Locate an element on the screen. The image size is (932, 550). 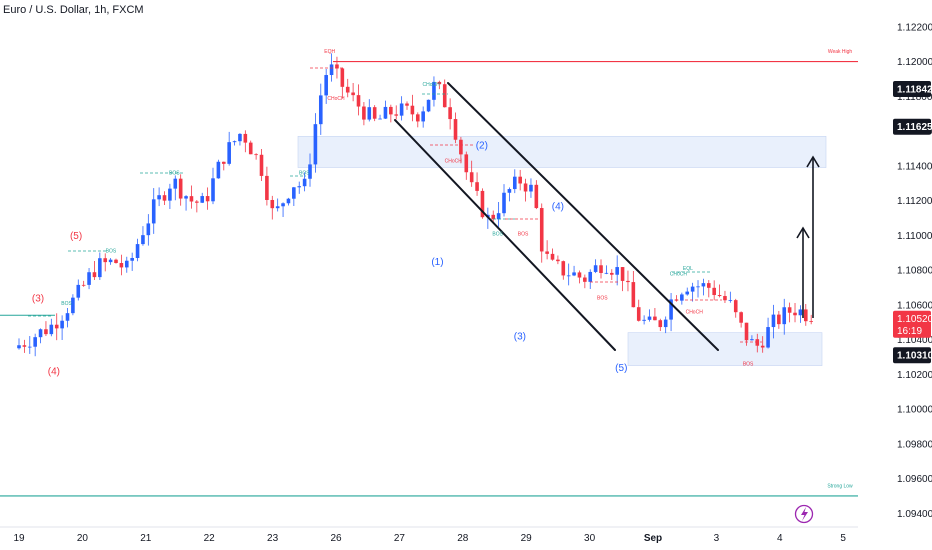
supply-demand-zone is located at coordinates (562, 152).